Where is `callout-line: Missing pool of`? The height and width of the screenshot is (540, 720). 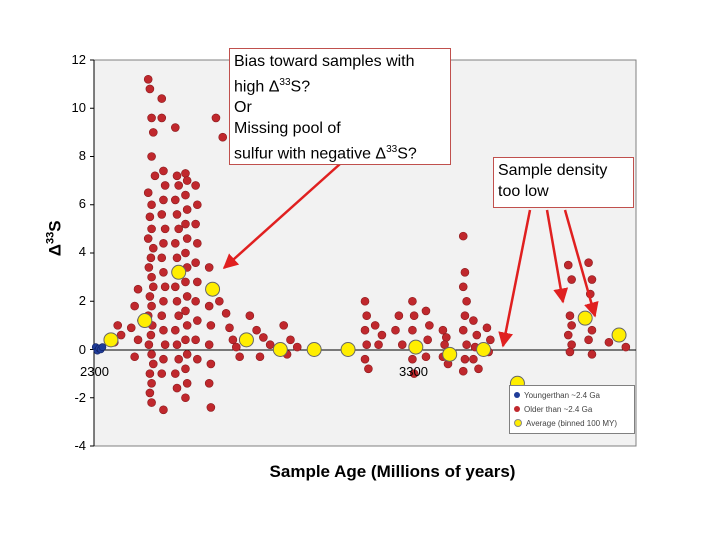 callout-line: Missing pool of is located at coordinates (287, 129).